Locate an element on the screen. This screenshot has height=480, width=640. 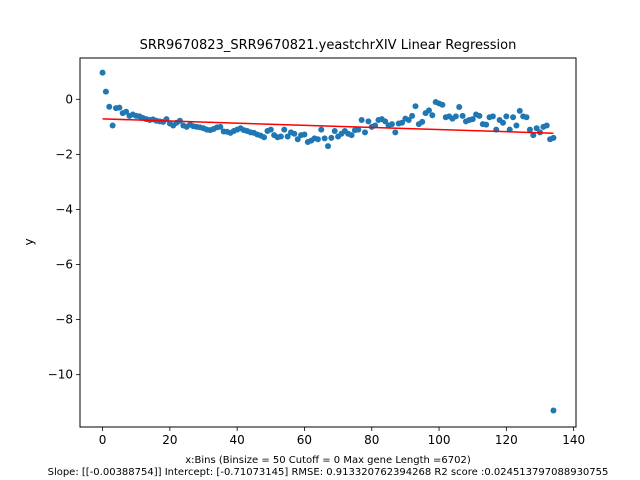
x-tick-label: 120 is located at coordinates (506, 440).